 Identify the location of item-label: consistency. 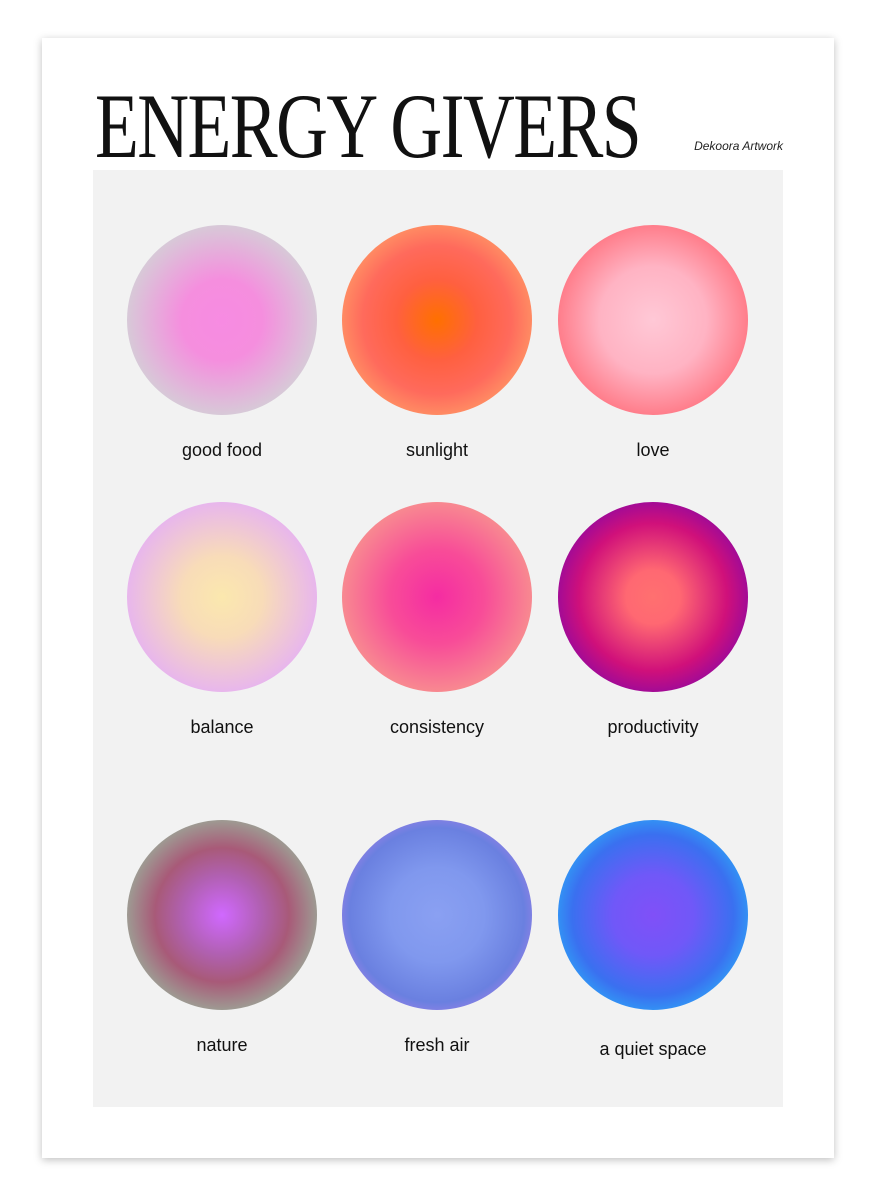
(437, 727).